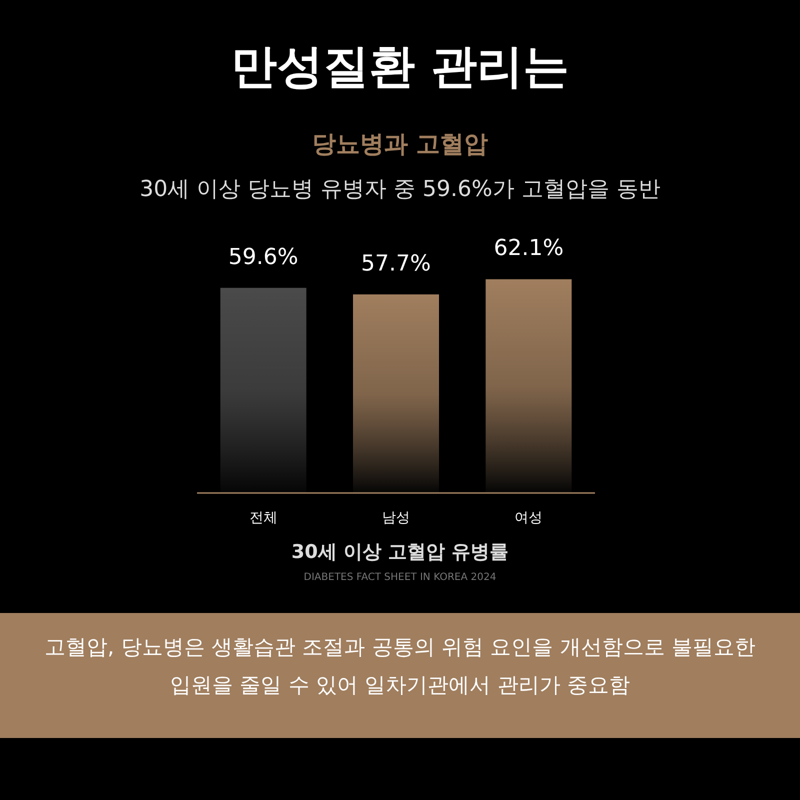 The image size is (800, 800). I want to click on data-label: 62.1%, so click(529, 249).